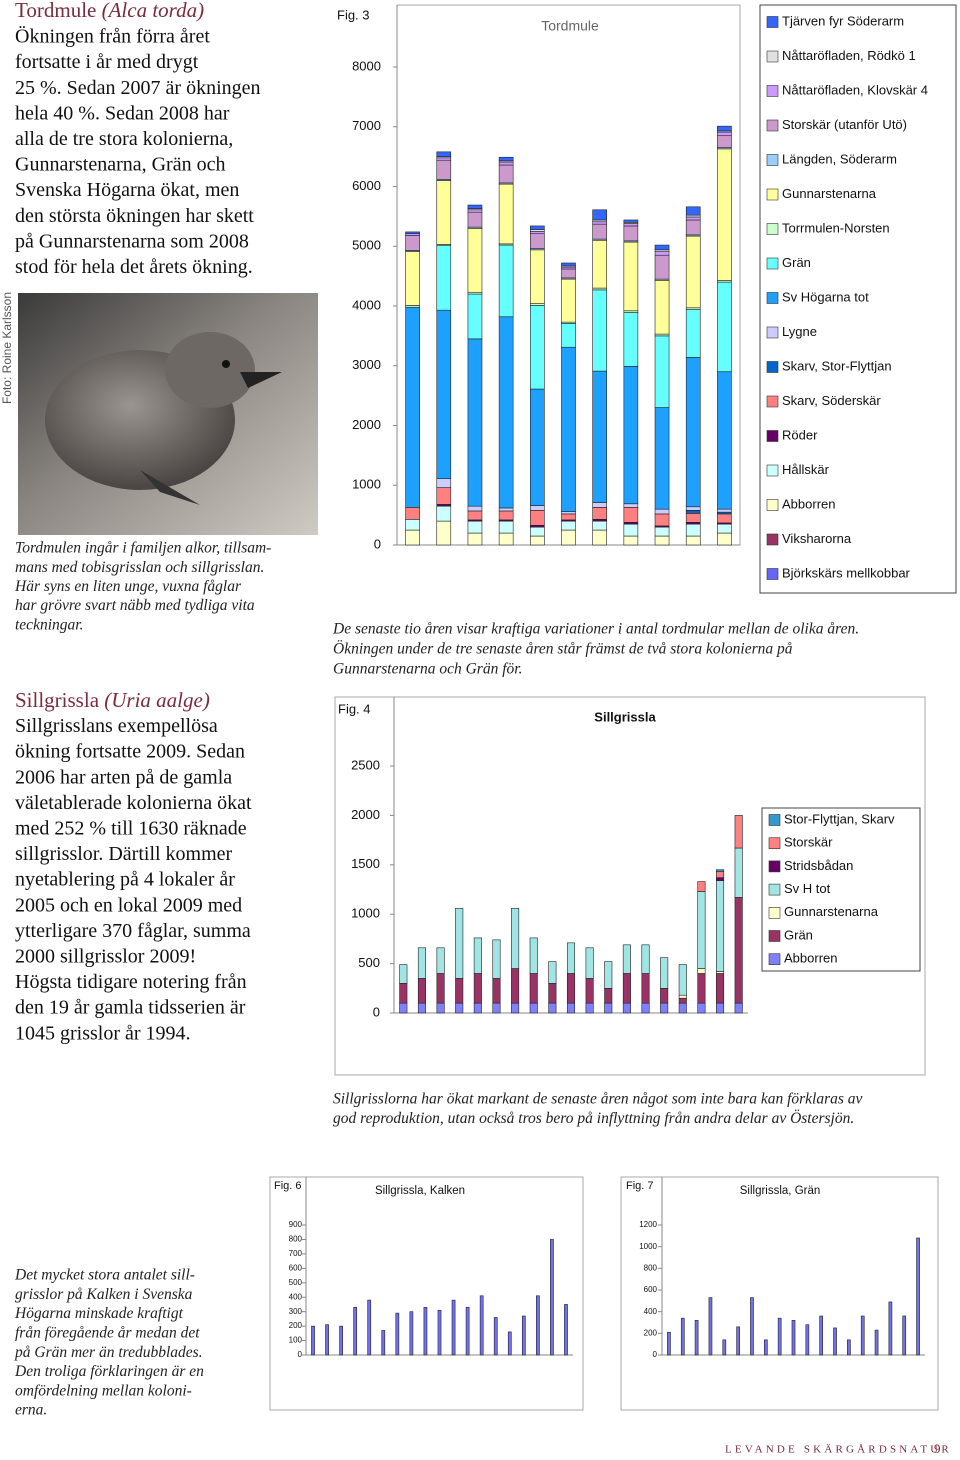 This screenshot has width=960, height=1460. What do you see at coordinates (829, 193) in the screenshot?
I see `legend-label: Gunnarstenarna` at bounding box center [829, 193].